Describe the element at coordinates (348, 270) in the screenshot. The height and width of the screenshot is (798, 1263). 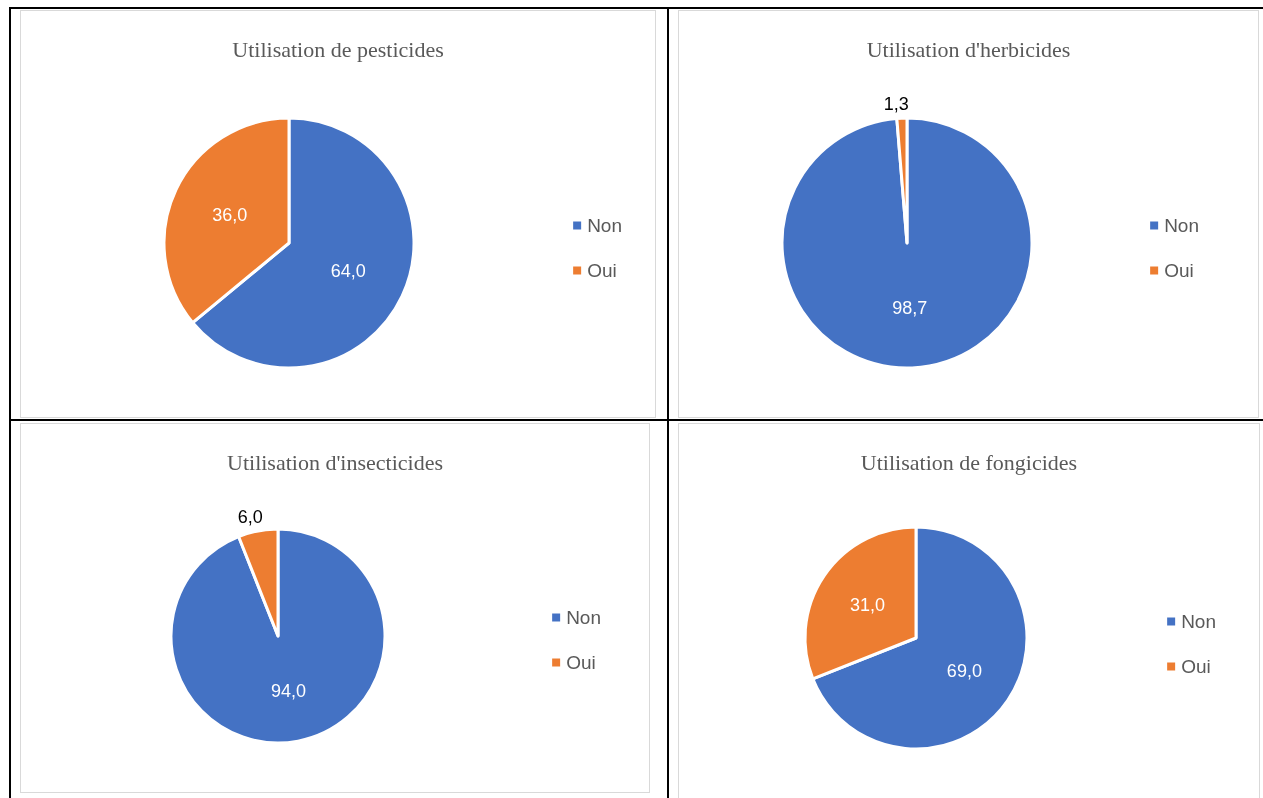
I see `data-label: 64,0` at that location.